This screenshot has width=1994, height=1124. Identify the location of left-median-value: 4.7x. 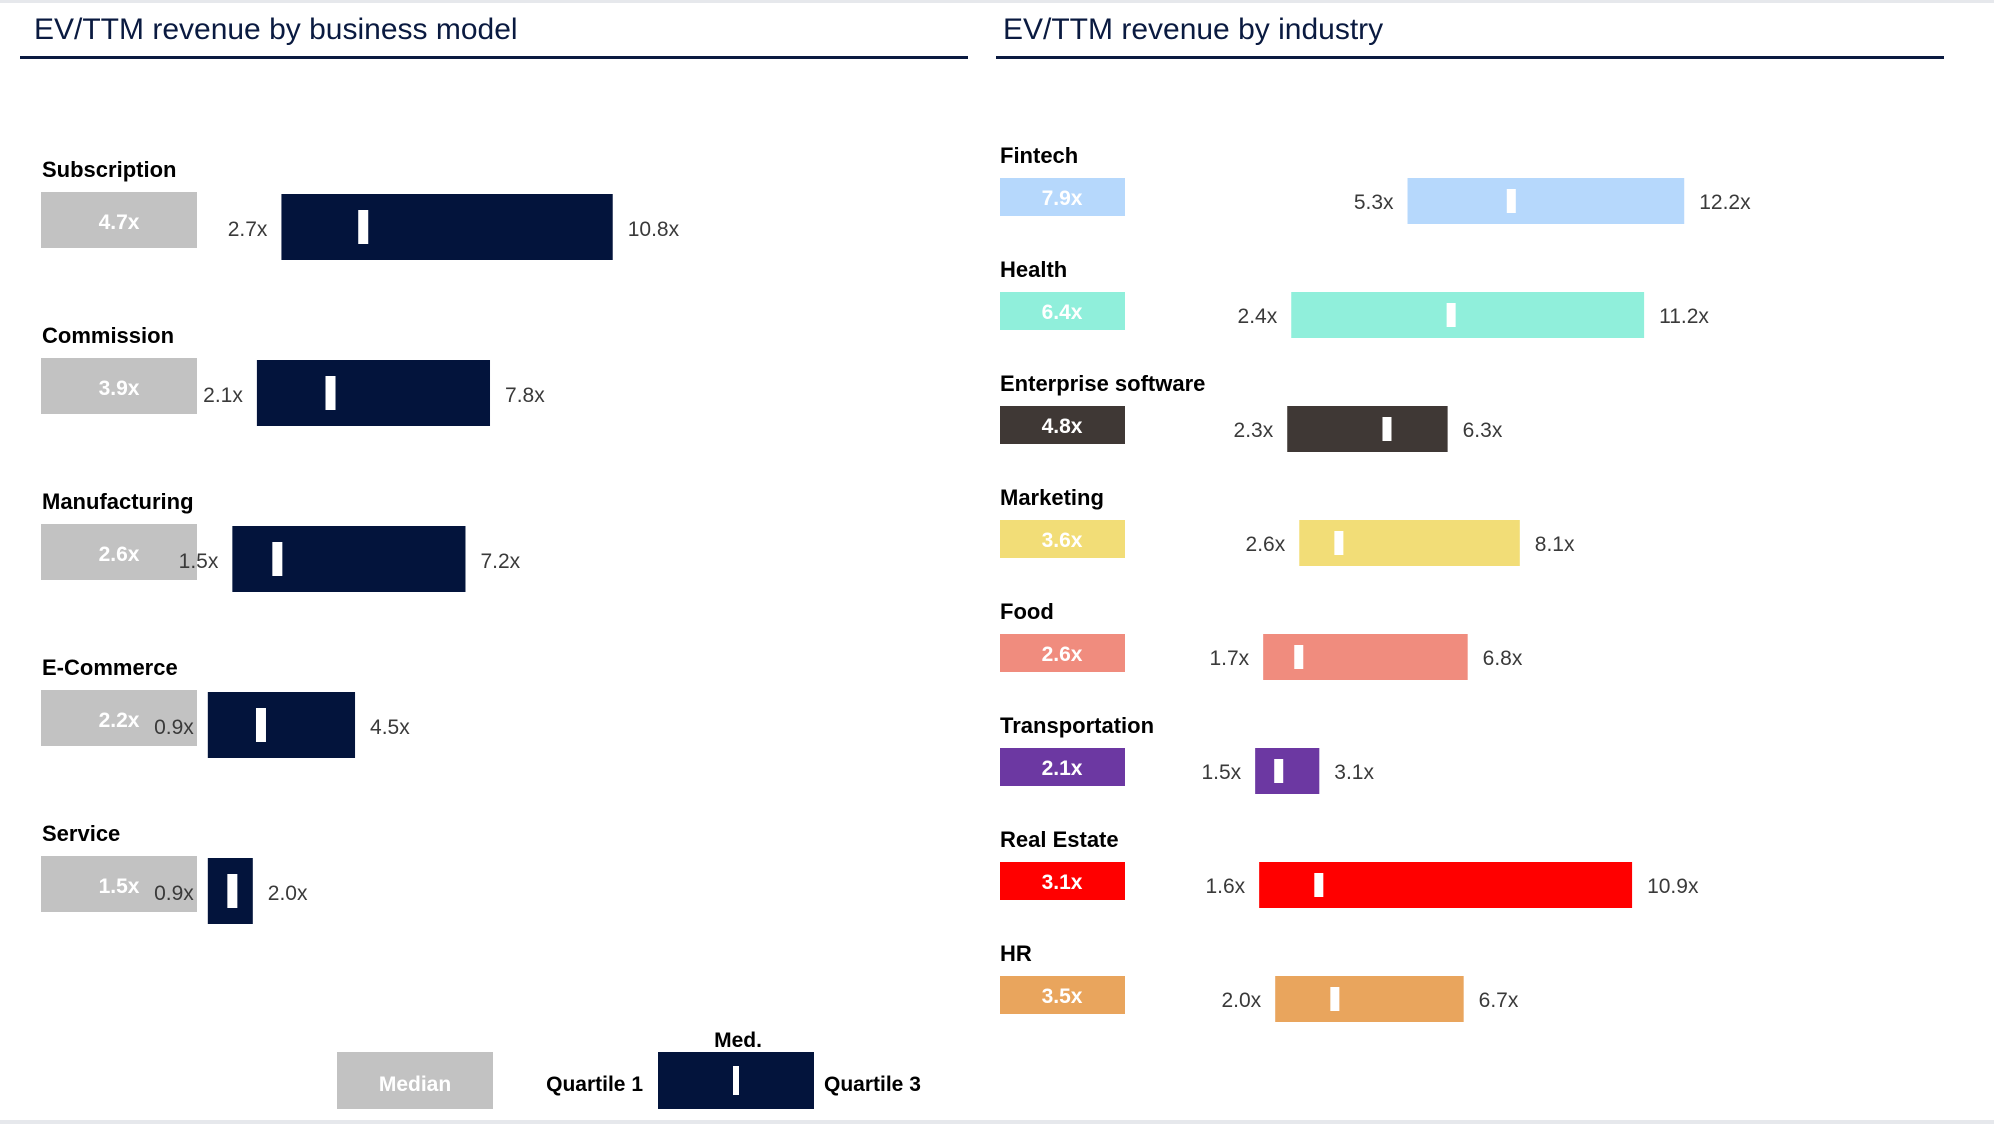
(119, 222).